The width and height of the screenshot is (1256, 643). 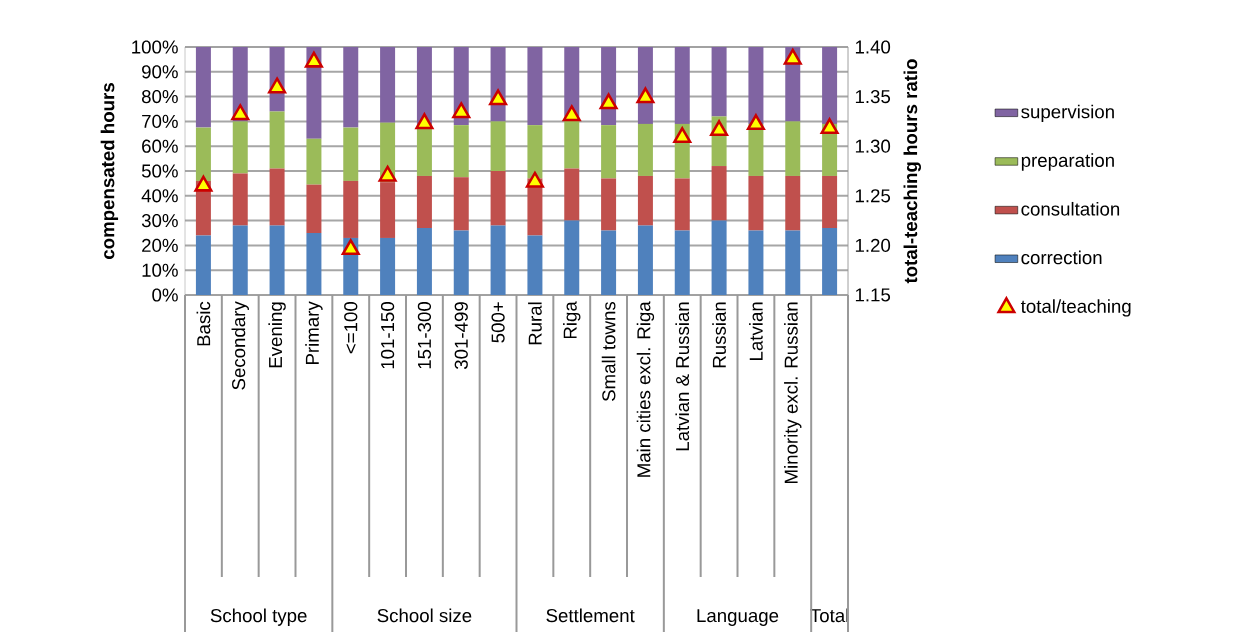 I want to click on y-tick-label: 100%, so click(x=155, y=47).